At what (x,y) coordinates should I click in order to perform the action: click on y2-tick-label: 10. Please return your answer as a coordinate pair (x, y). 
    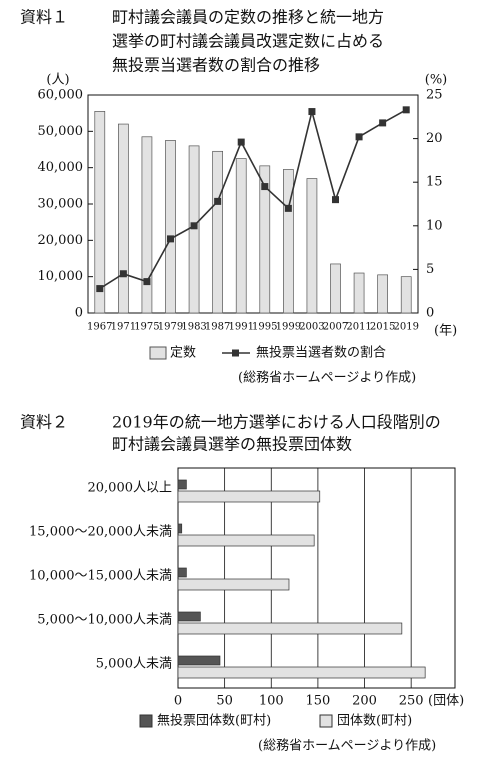
    Looking at the image, I should click on (434, 225).